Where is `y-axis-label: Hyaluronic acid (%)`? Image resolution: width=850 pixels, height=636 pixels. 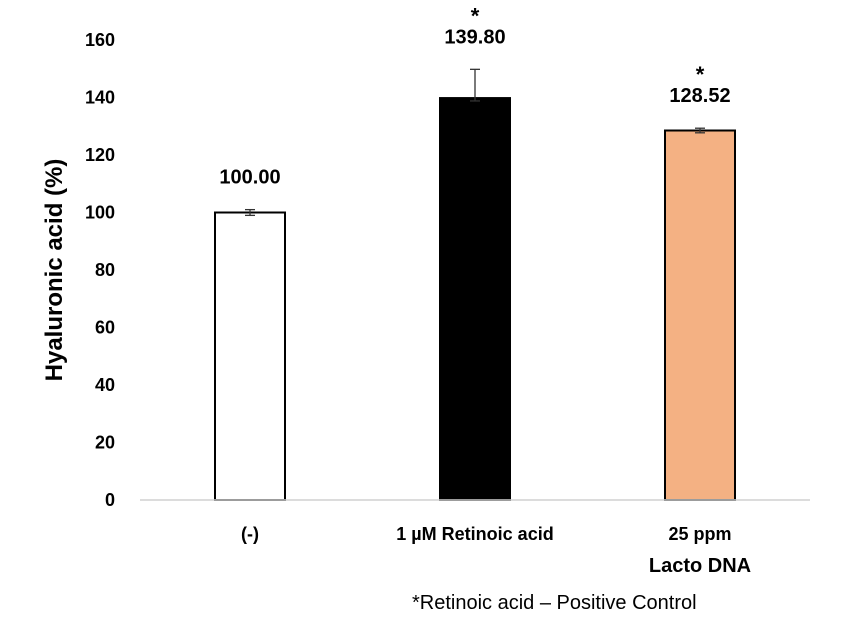 y-axis-label: Hyaluronic acid (%) is located at coordinates (54, 270).